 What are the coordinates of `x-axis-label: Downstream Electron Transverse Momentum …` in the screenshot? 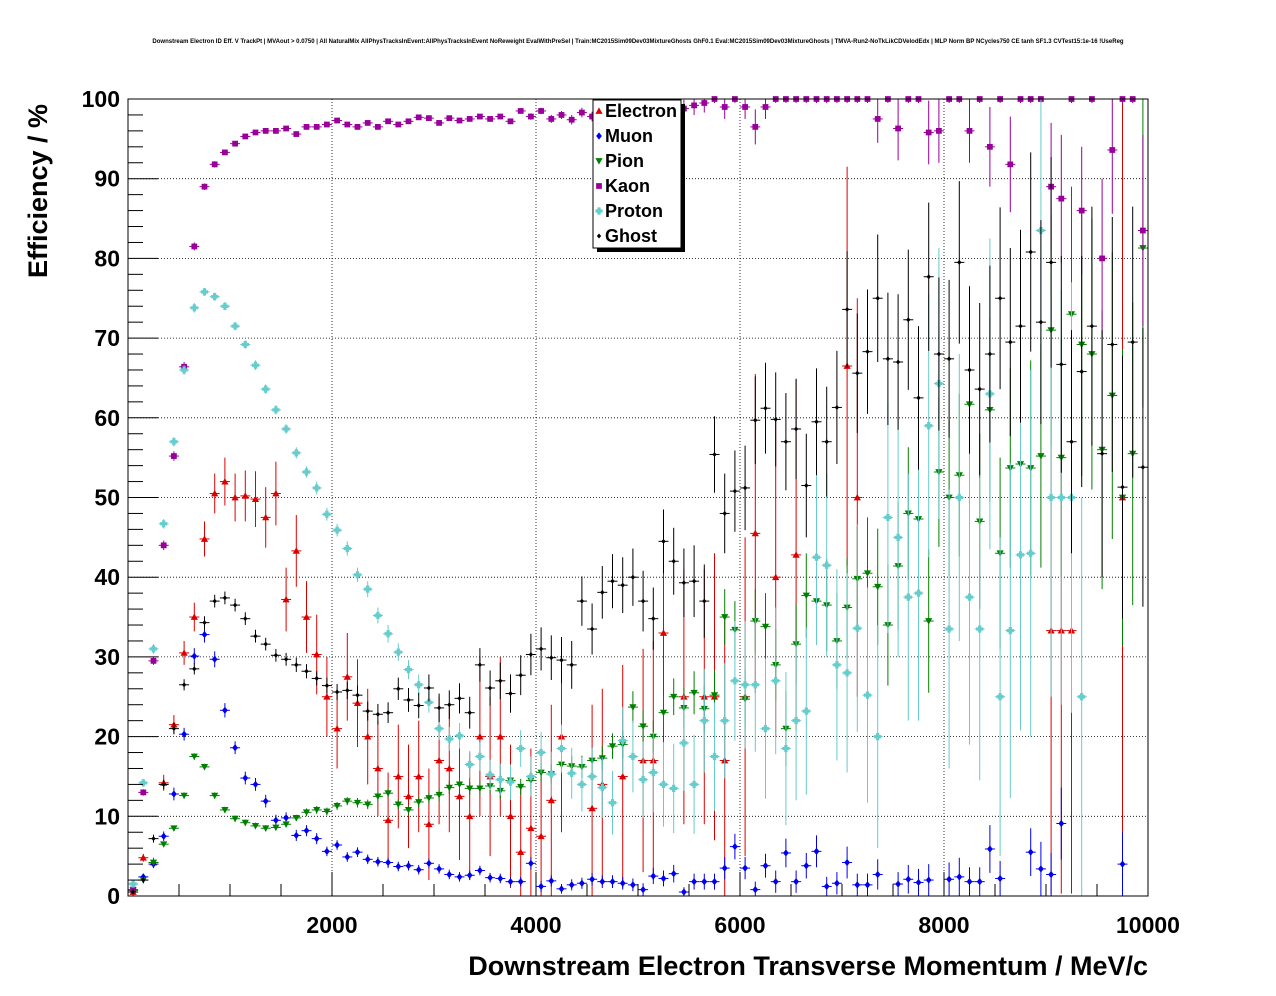 It's located at (808, 966).